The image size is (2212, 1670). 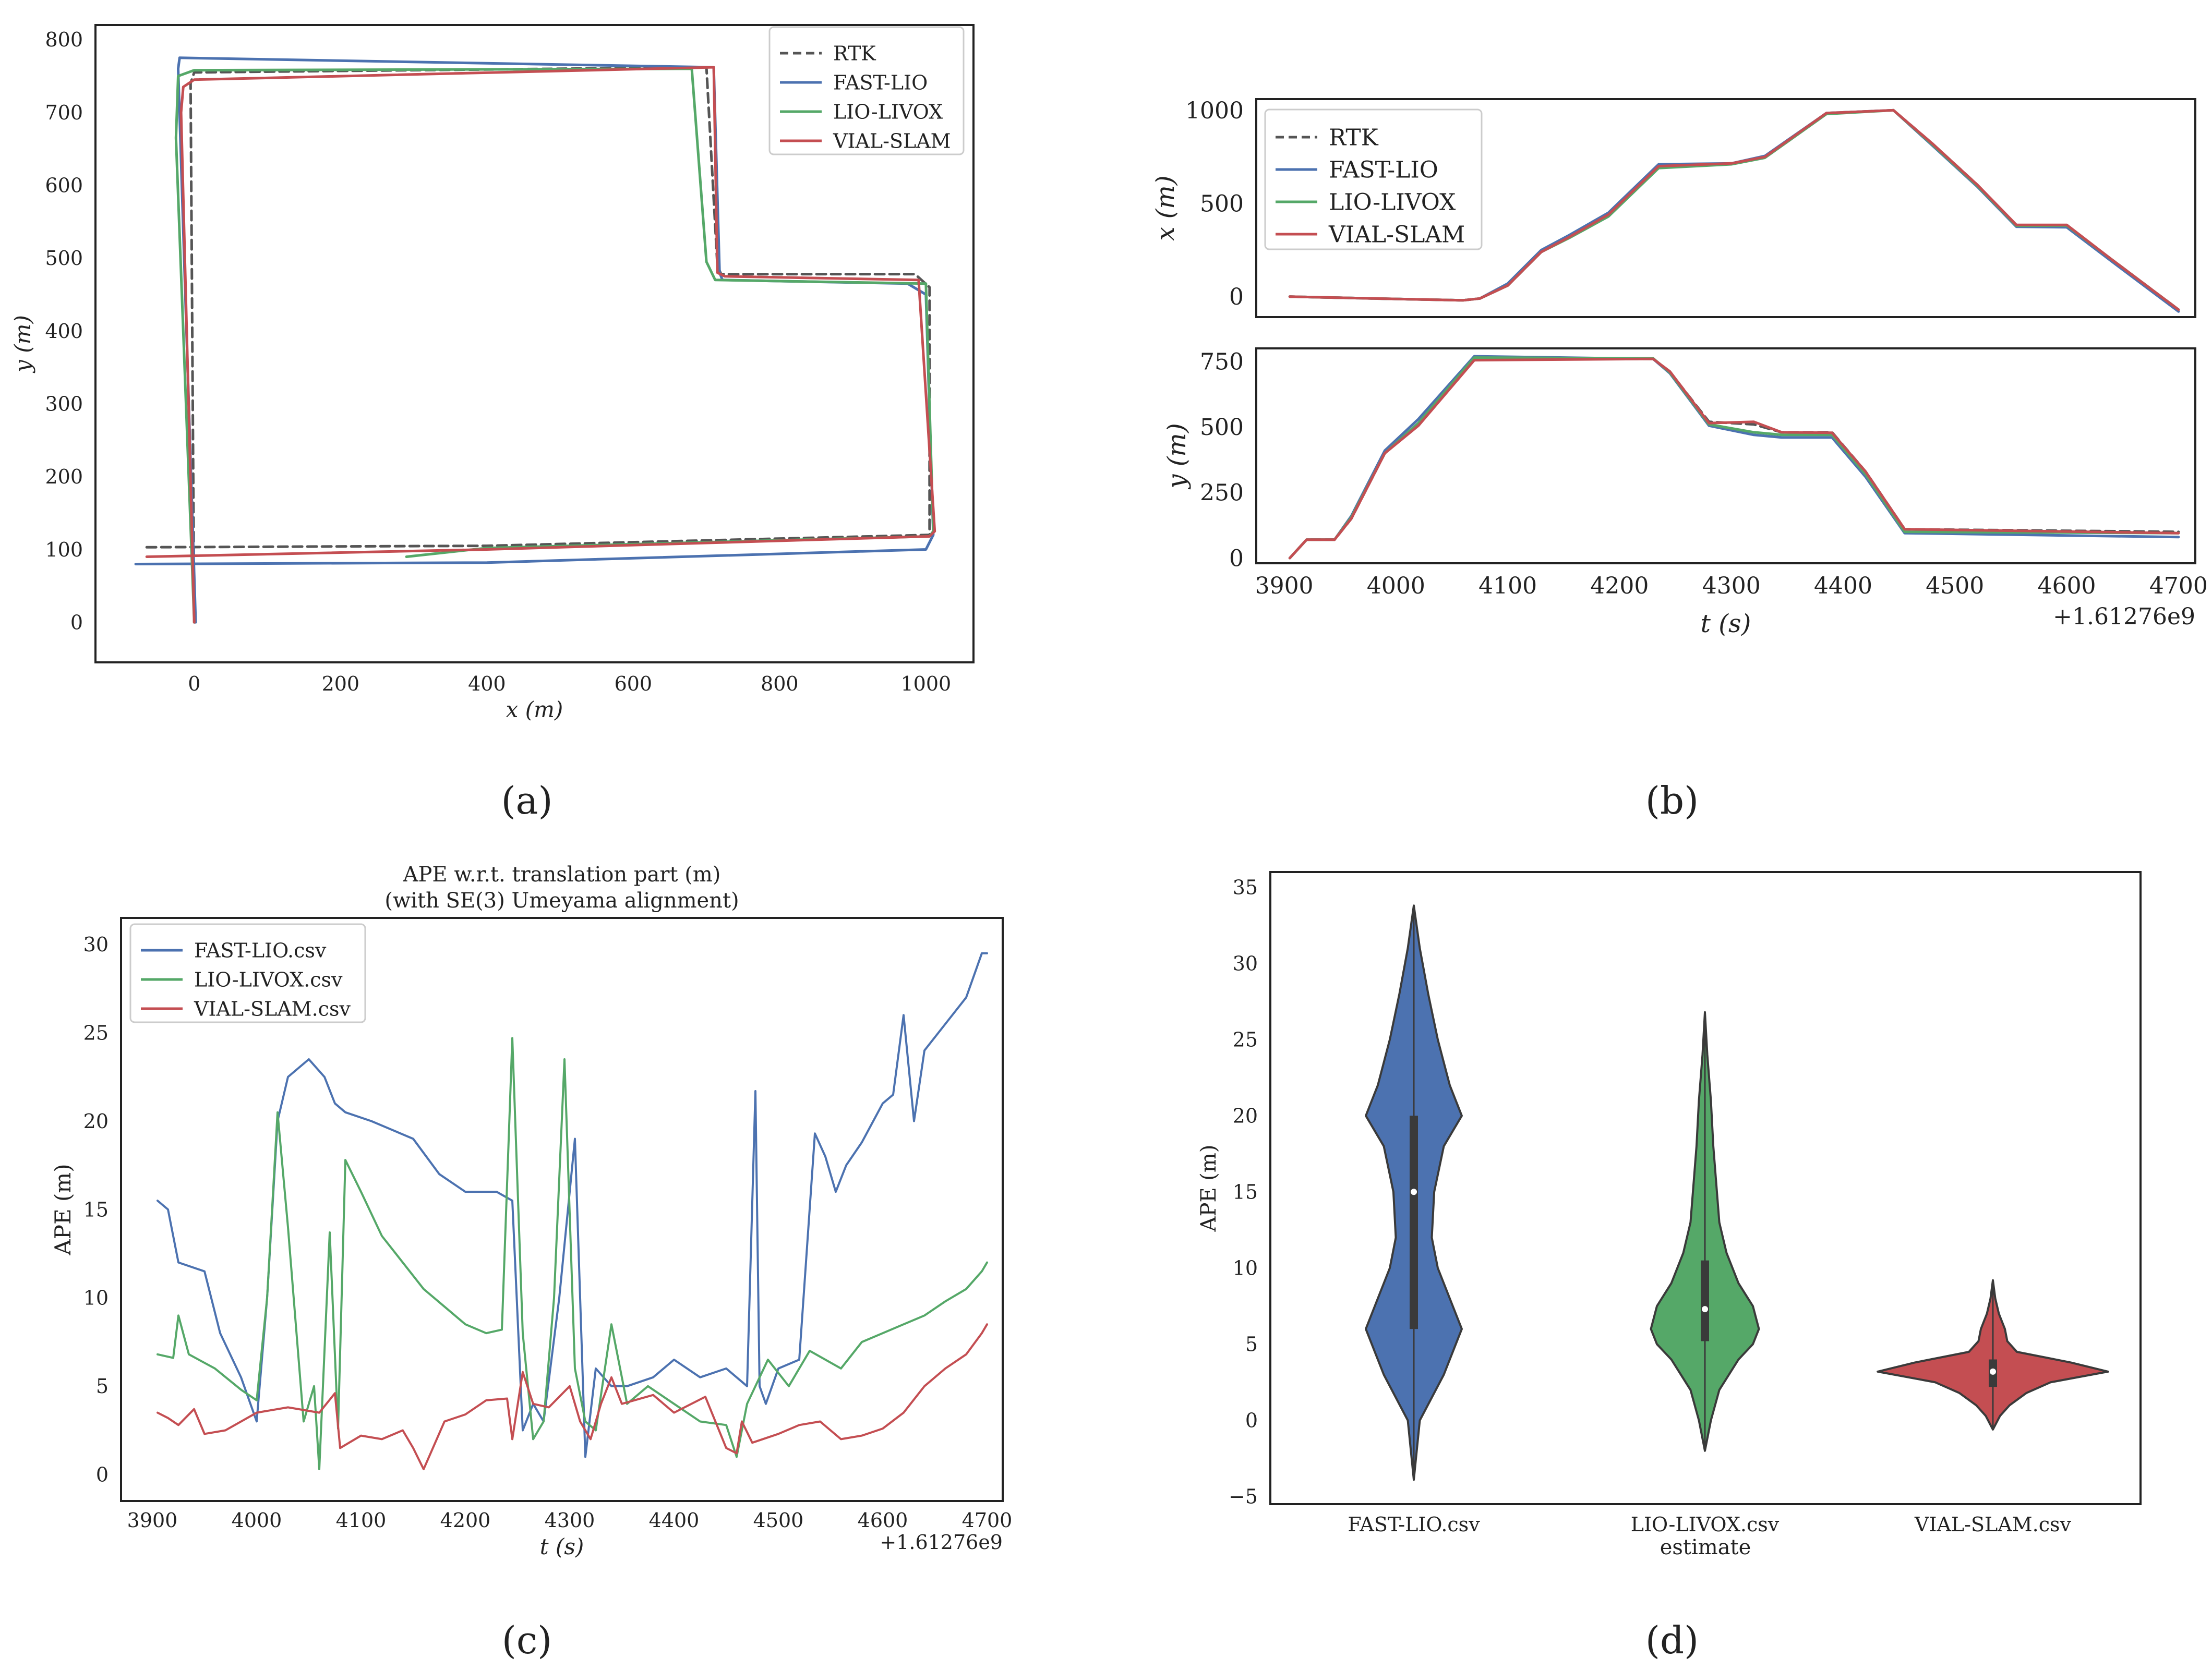 I want to click on caption-c: (c), so click(x=527, y=1640).